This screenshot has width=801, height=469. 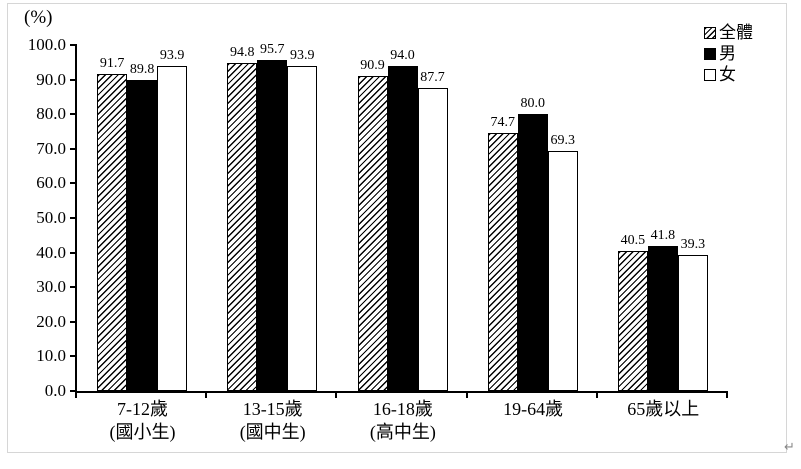 I want to click on legend: 全體男女, so click(x=728, y=53).